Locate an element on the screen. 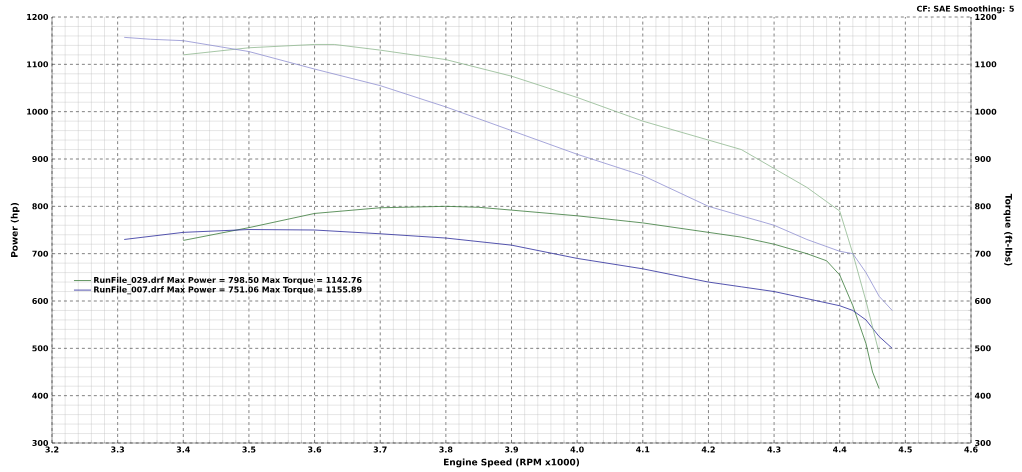 The height and width of the screenshot is (472, 1022). x-axis-title: Engine Speed (RPM x1000) is located at coordinates (512, 463).